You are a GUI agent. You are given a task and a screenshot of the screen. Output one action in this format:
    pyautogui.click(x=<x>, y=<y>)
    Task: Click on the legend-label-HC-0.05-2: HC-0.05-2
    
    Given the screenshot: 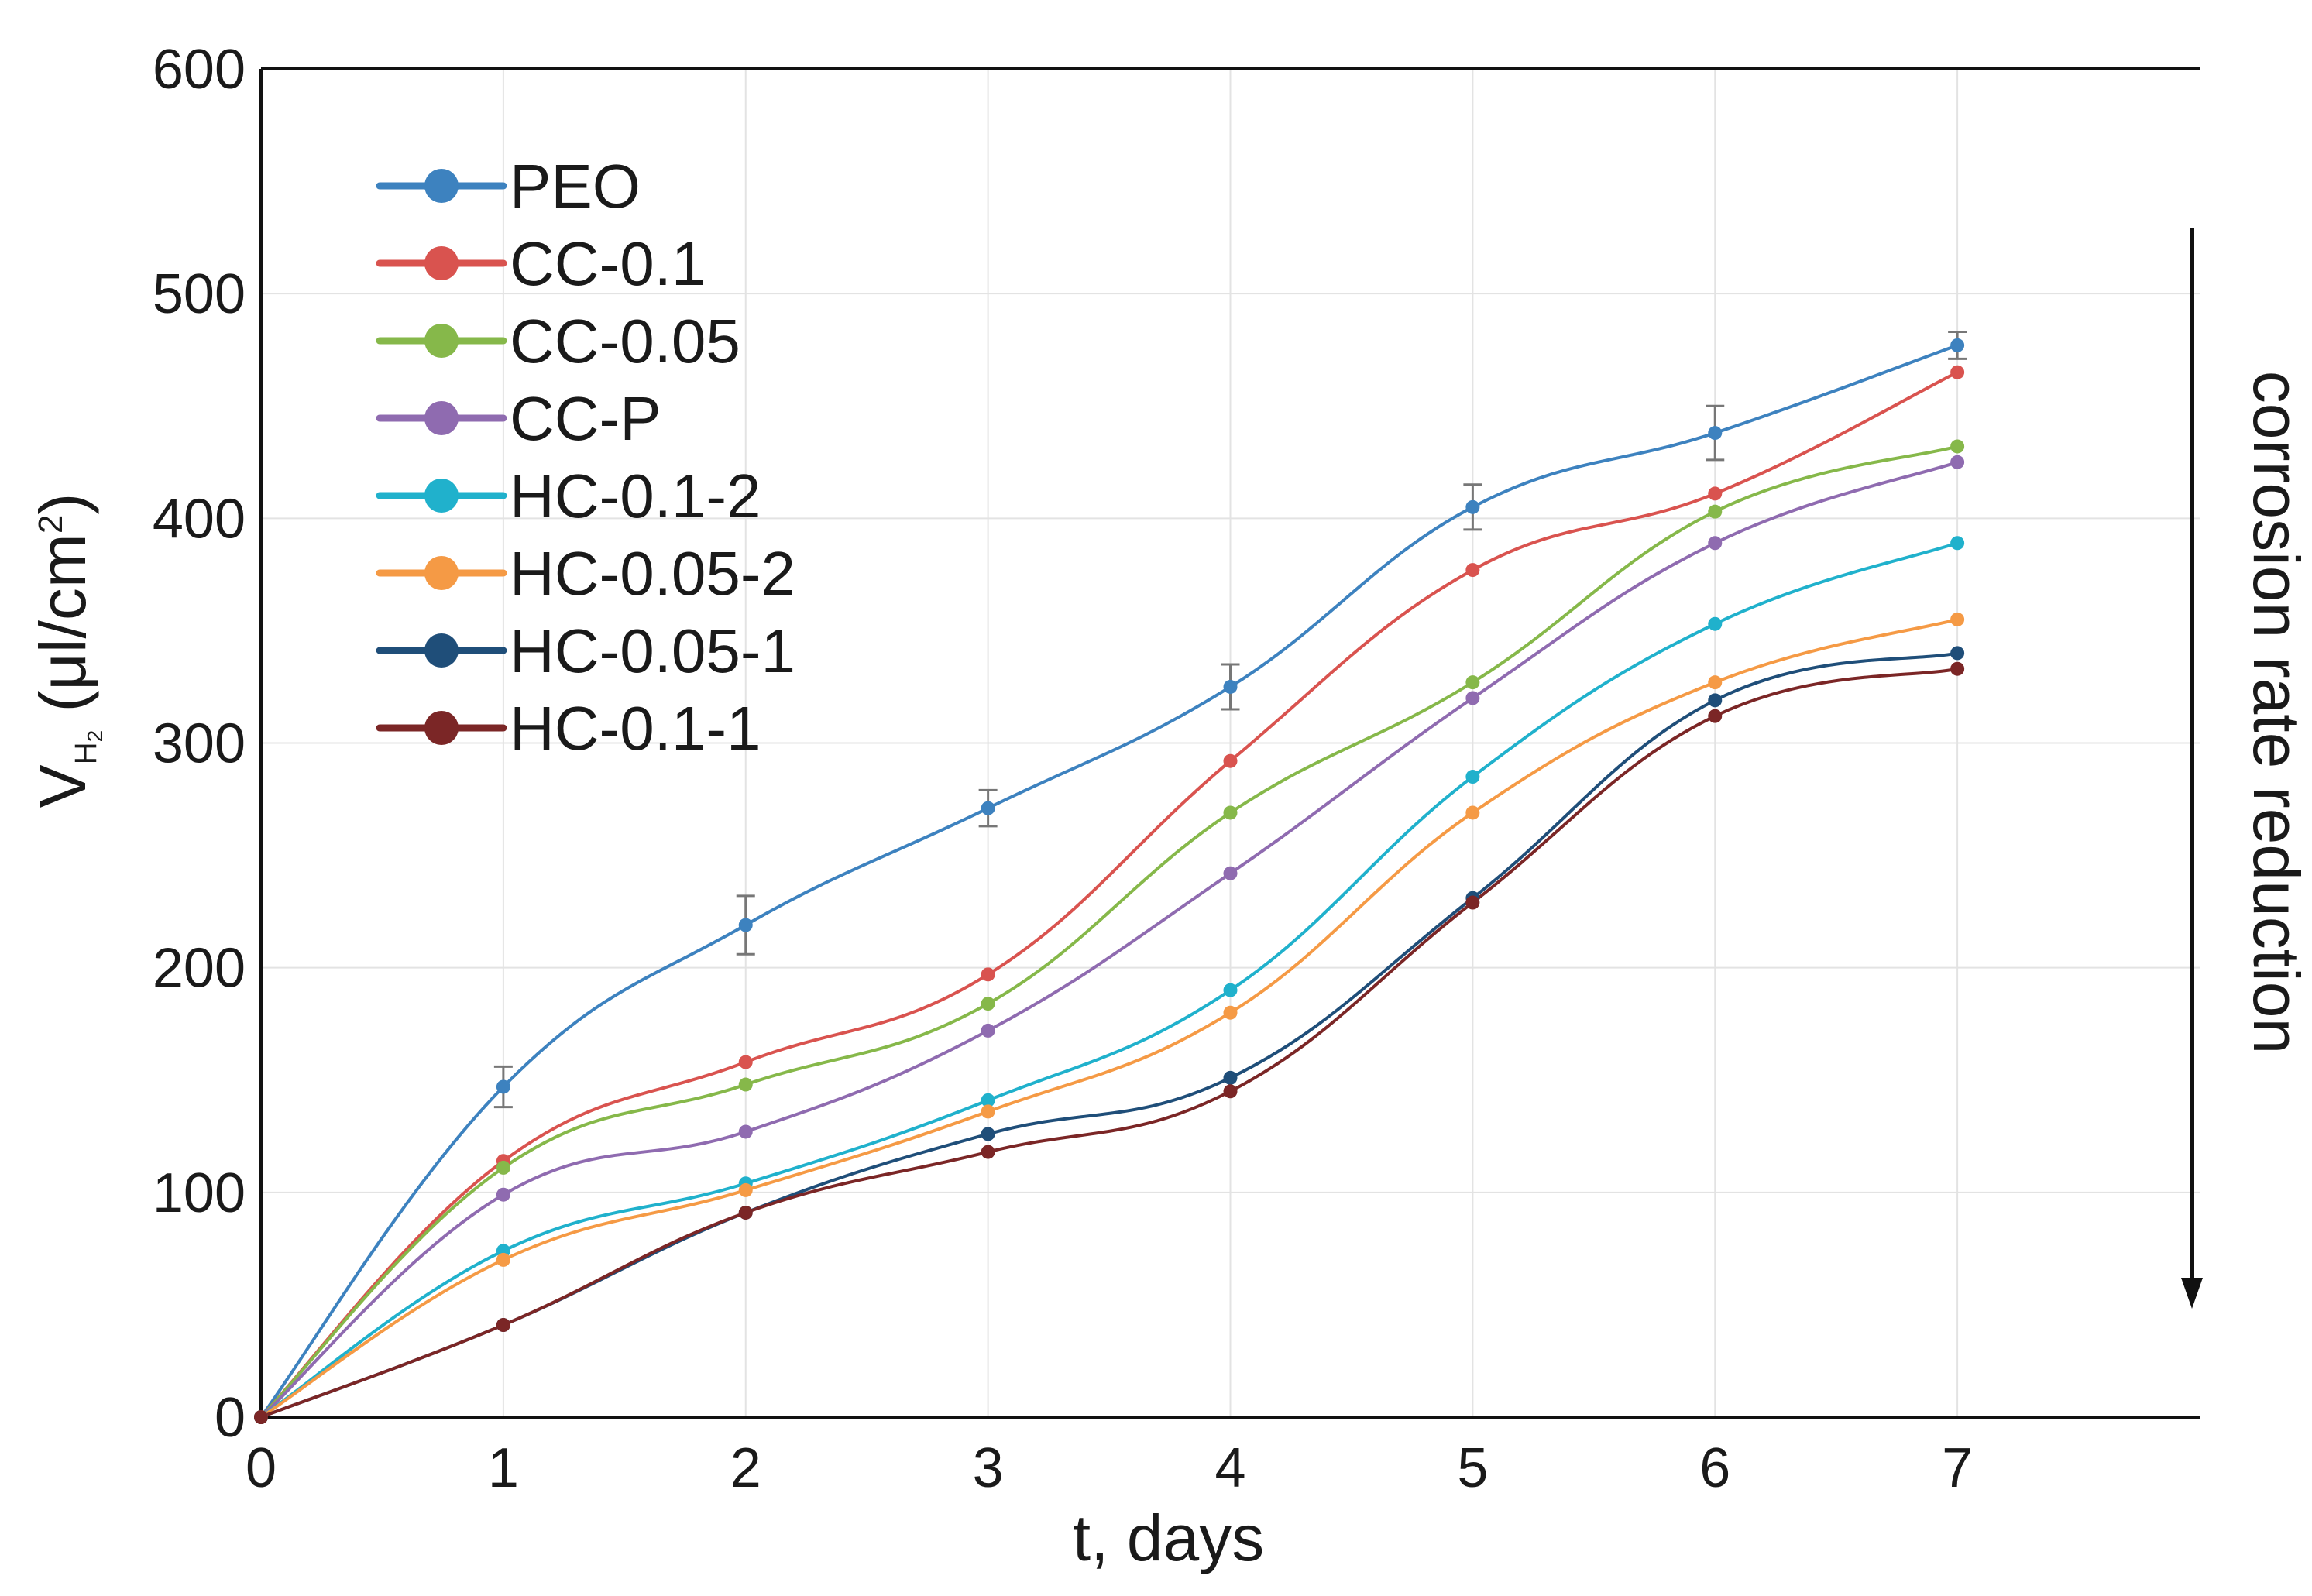 What is the action you would take?
    pyautogui.click(x=652, y=573)
    